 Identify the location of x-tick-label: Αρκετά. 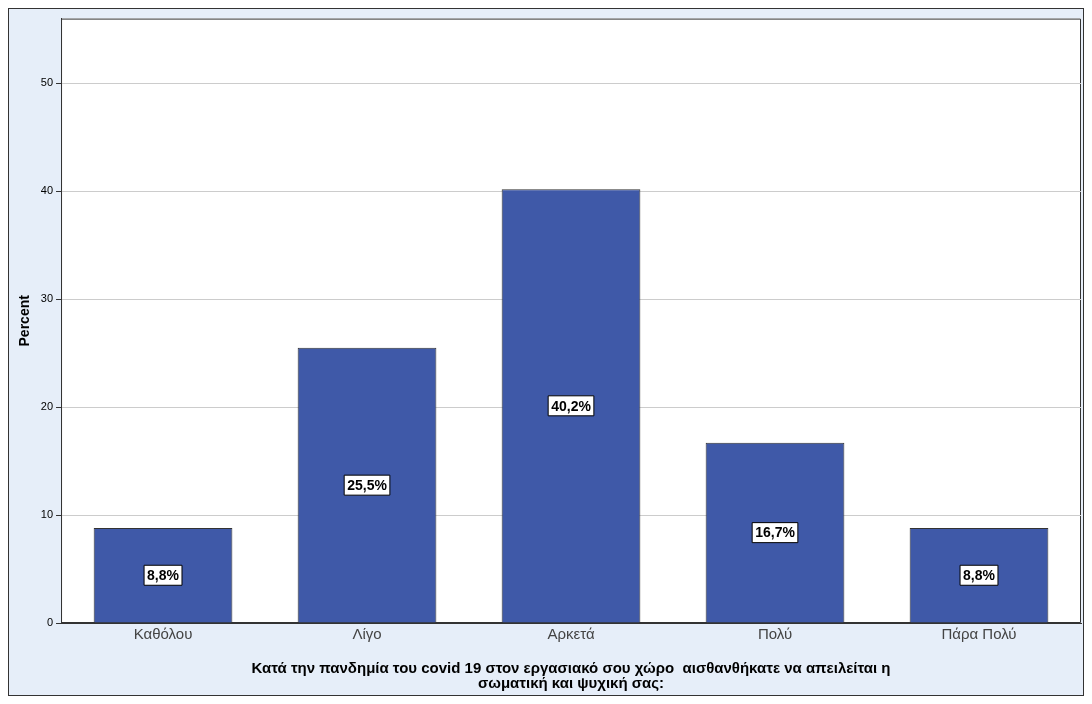
(571, 634).